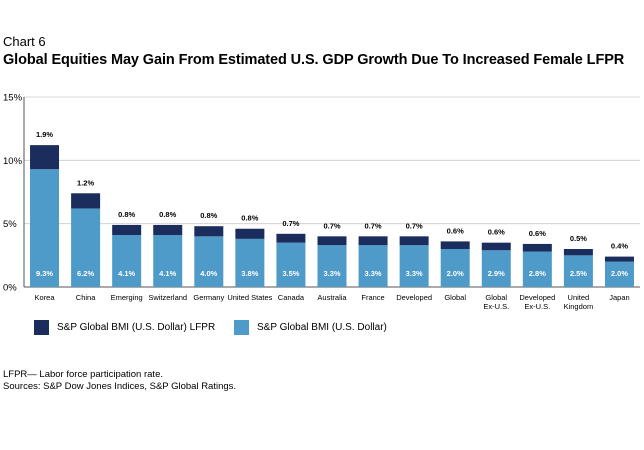 The image size is (644, 450). What do you see at coordinates (249, 297) in the screenshot?
I see `x-tick-label: United States` at bounding box center [249, 297].